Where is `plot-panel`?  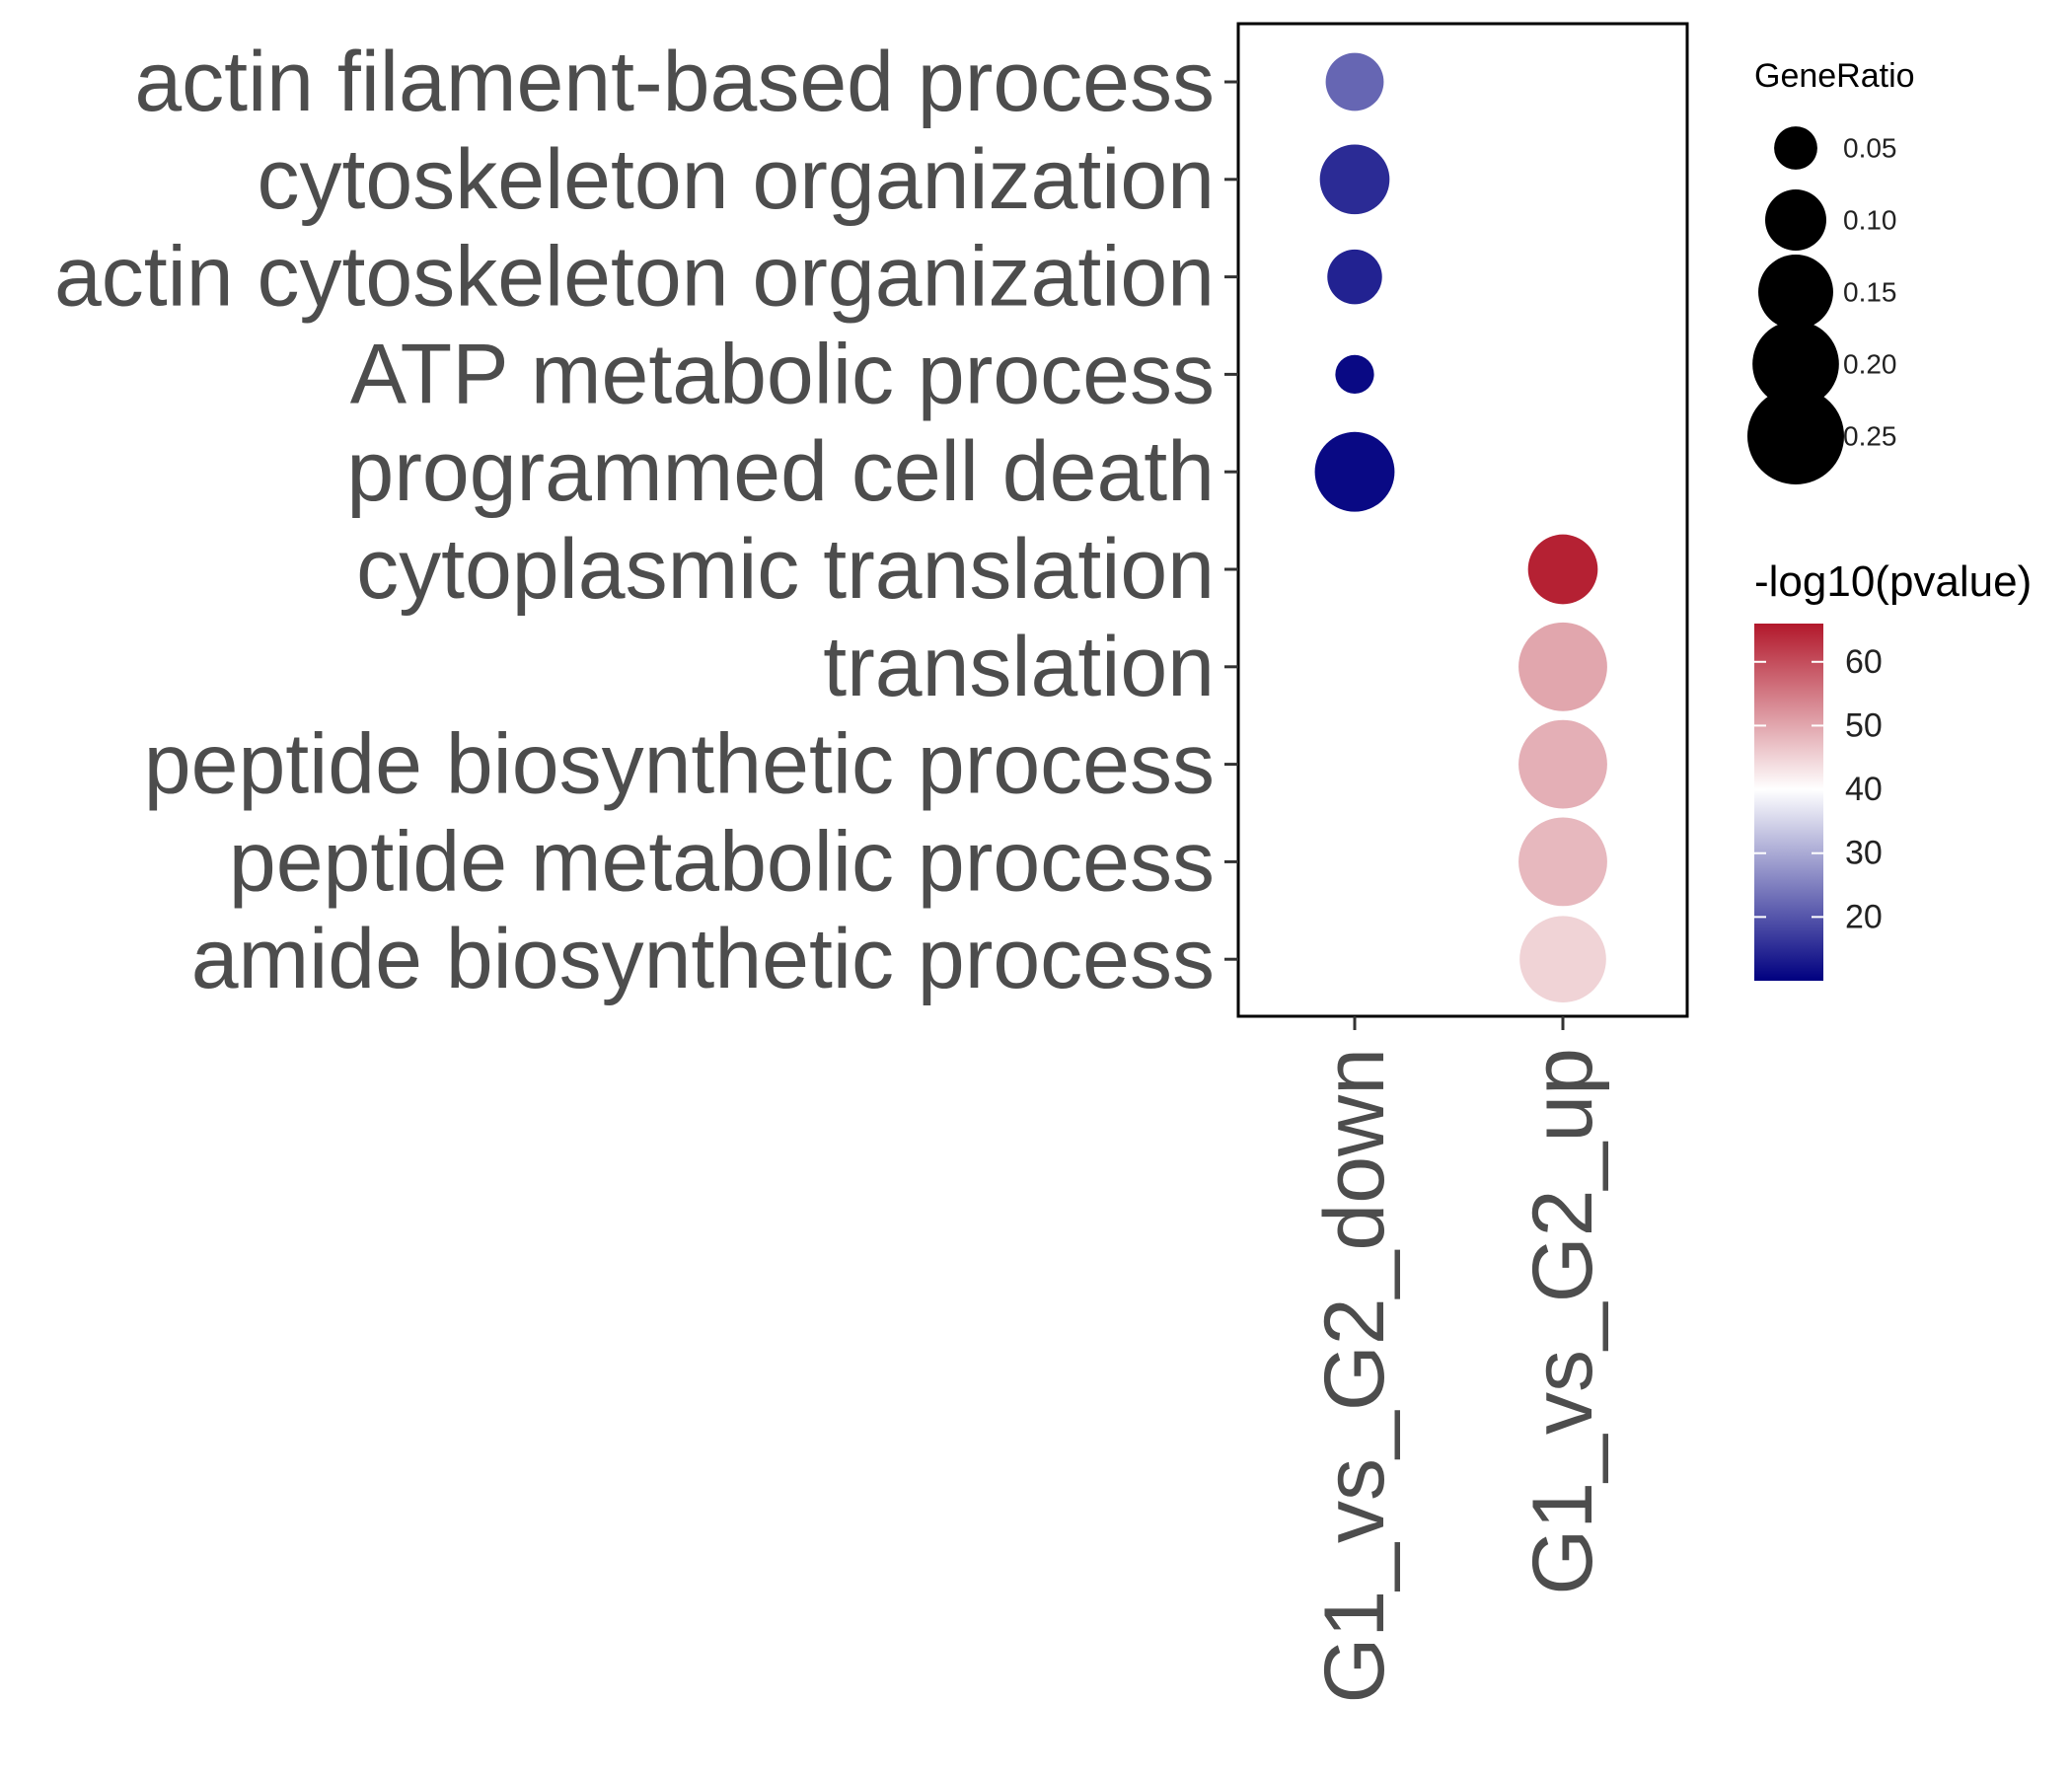
plot-panel is located at coordinates (1462, 520).